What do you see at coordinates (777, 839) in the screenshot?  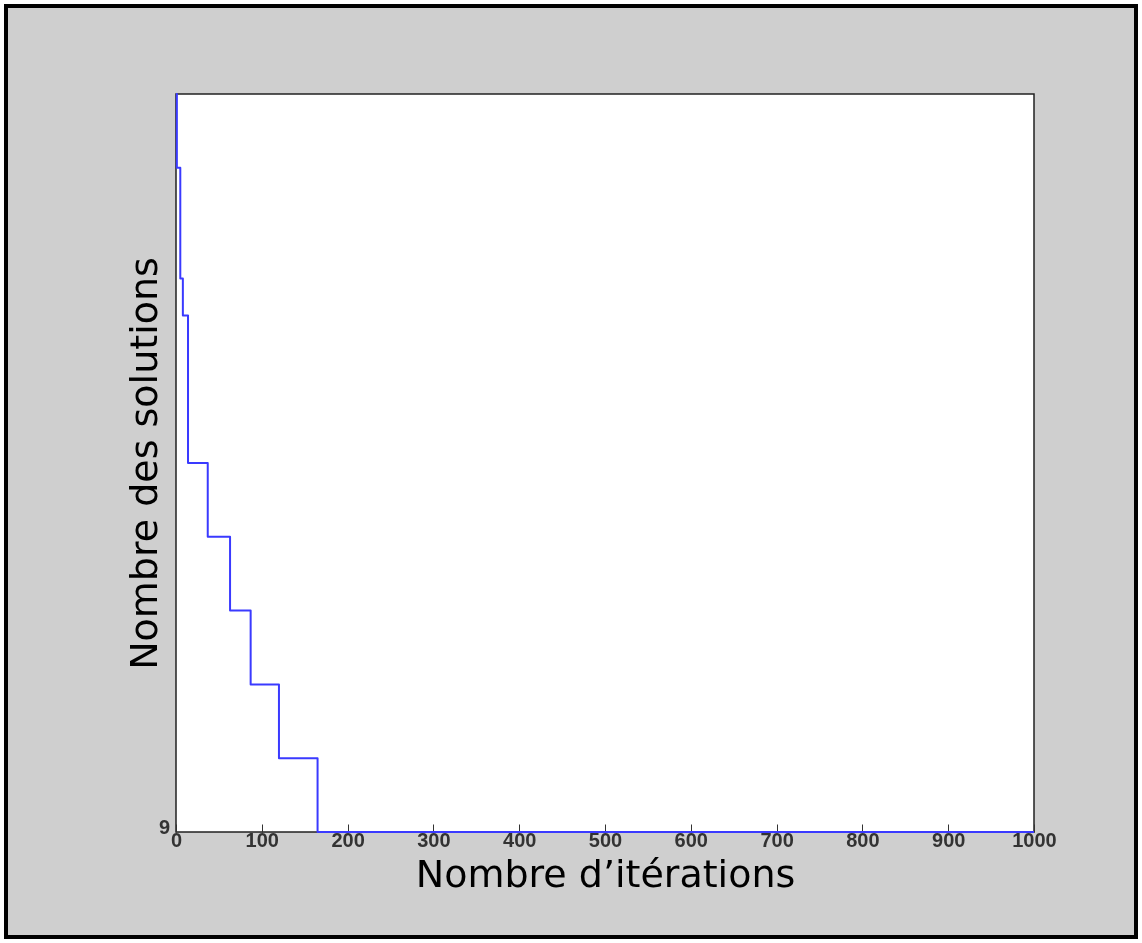 I see `x-tick-label: 700` at bounding box center [777, 839].